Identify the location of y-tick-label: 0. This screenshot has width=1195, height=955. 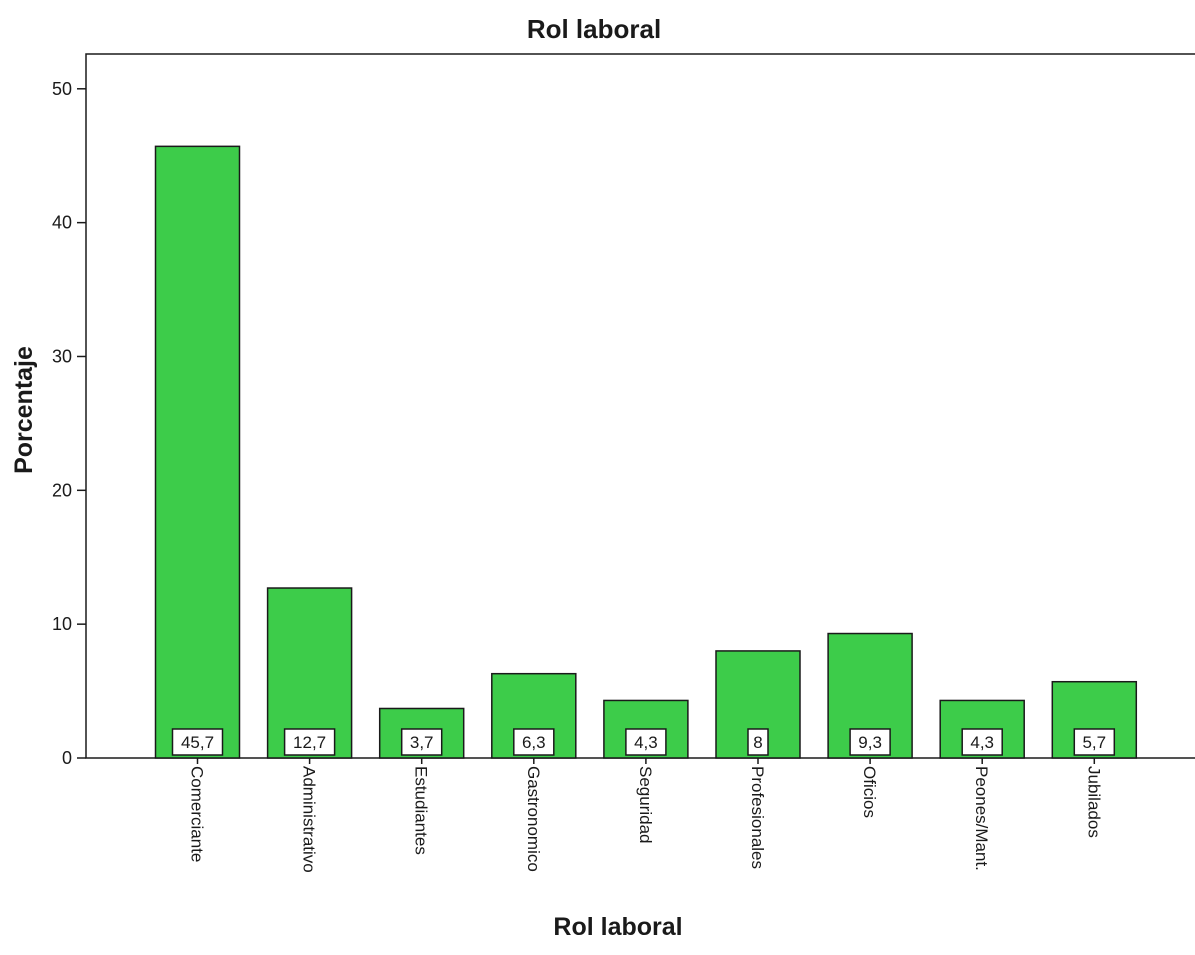
(67, 758).